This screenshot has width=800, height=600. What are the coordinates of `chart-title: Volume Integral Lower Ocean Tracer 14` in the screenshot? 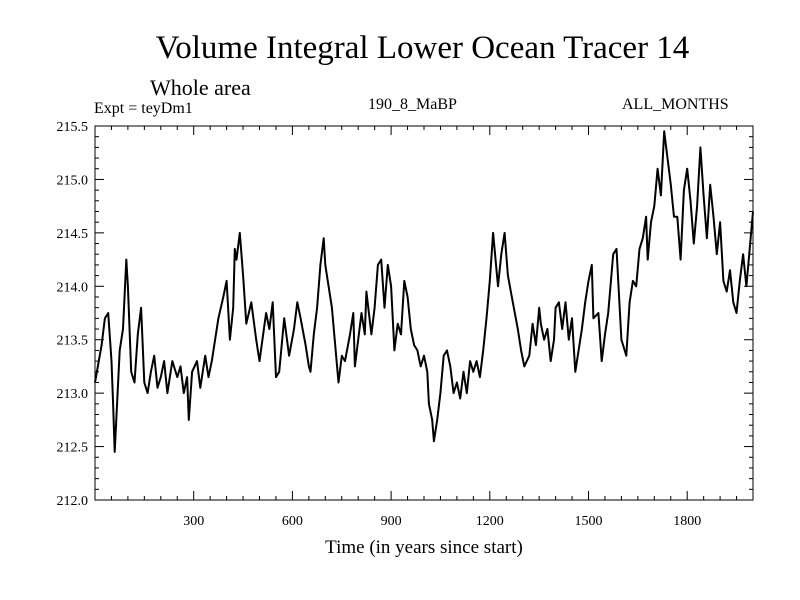 It's located at (422, 48).